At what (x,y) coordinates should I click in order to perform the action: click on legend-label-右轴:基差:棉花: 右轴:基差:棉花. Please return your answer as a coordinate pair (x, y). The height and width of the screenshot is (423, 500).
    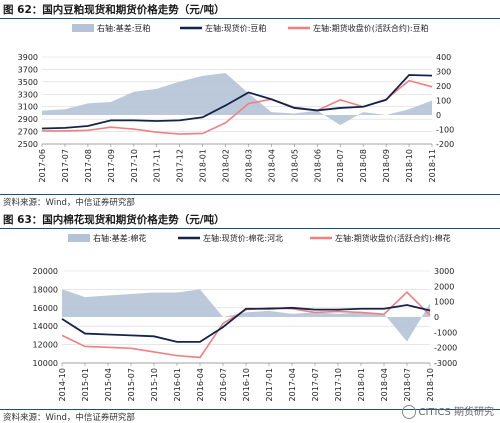
    Looking at the image, I should click on (119, 238).